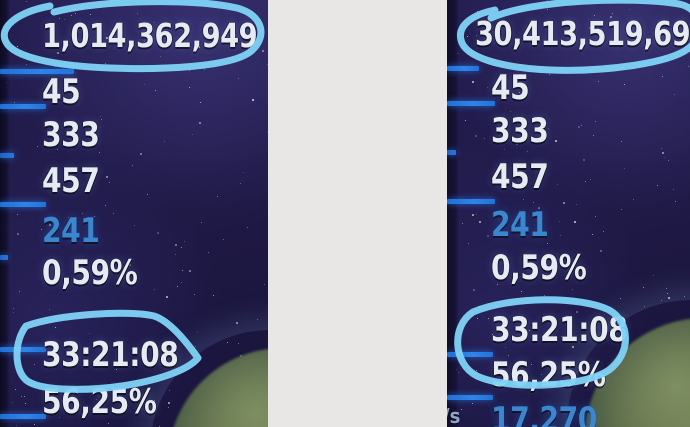 The height and width of the screenshot is (427, 690). Describe the element at coordinates (4, 257) in the screenshot. I see `progress-bar-secondary-count` at that location.